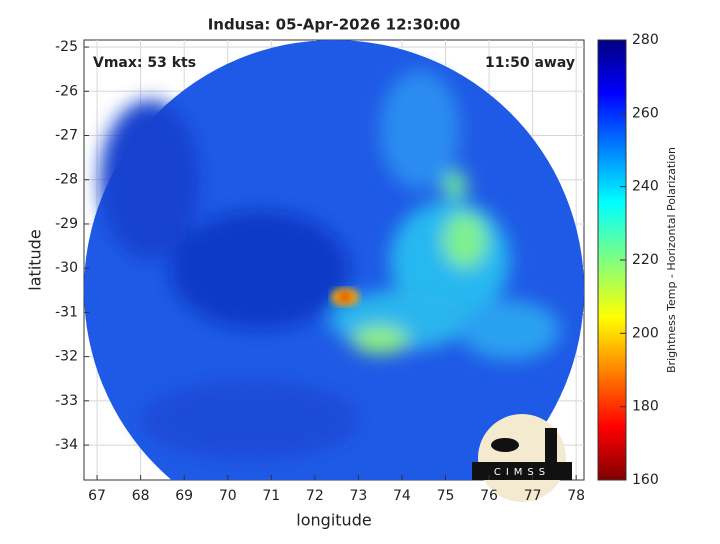 This screenshot has width=720, height=544. I want to click on y-axis-label: latitude, so click(35, 259).